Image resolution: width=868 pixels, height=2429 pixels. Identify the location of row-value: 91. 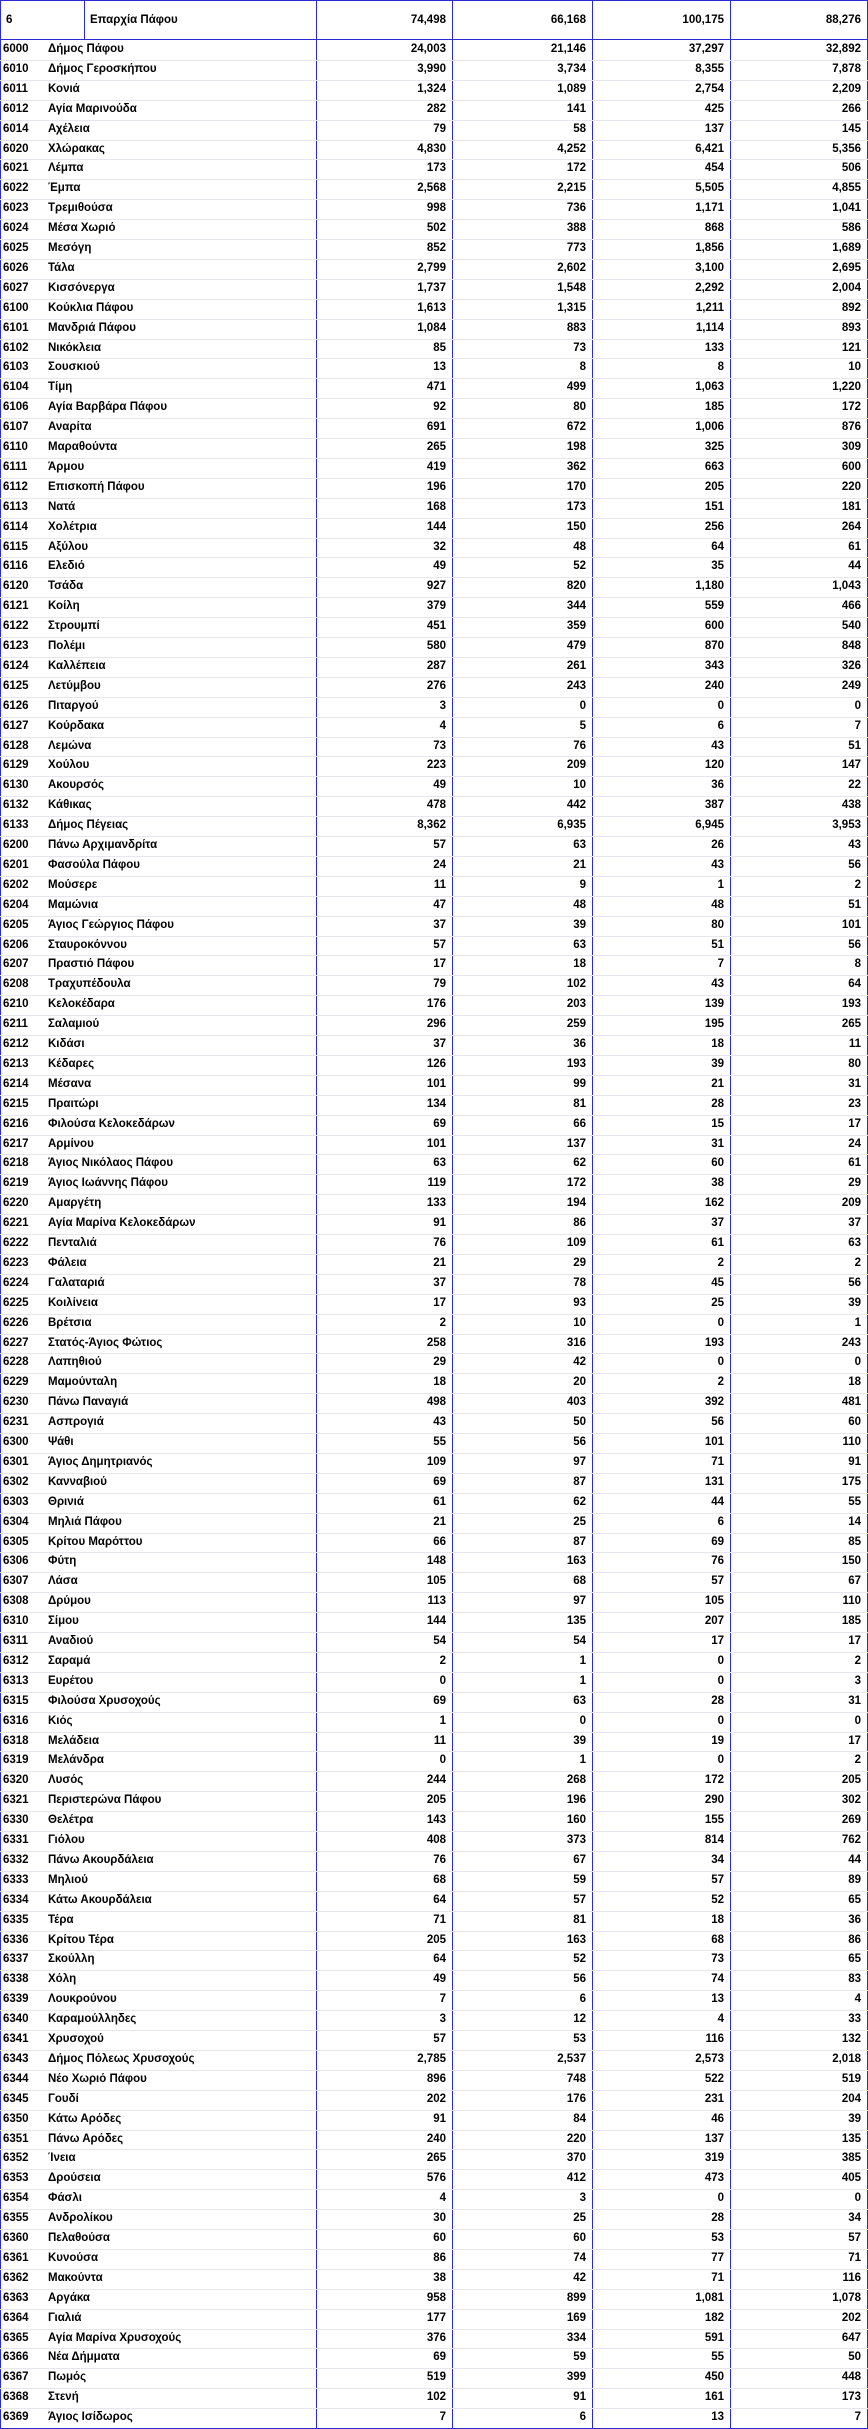
(579, 2397).